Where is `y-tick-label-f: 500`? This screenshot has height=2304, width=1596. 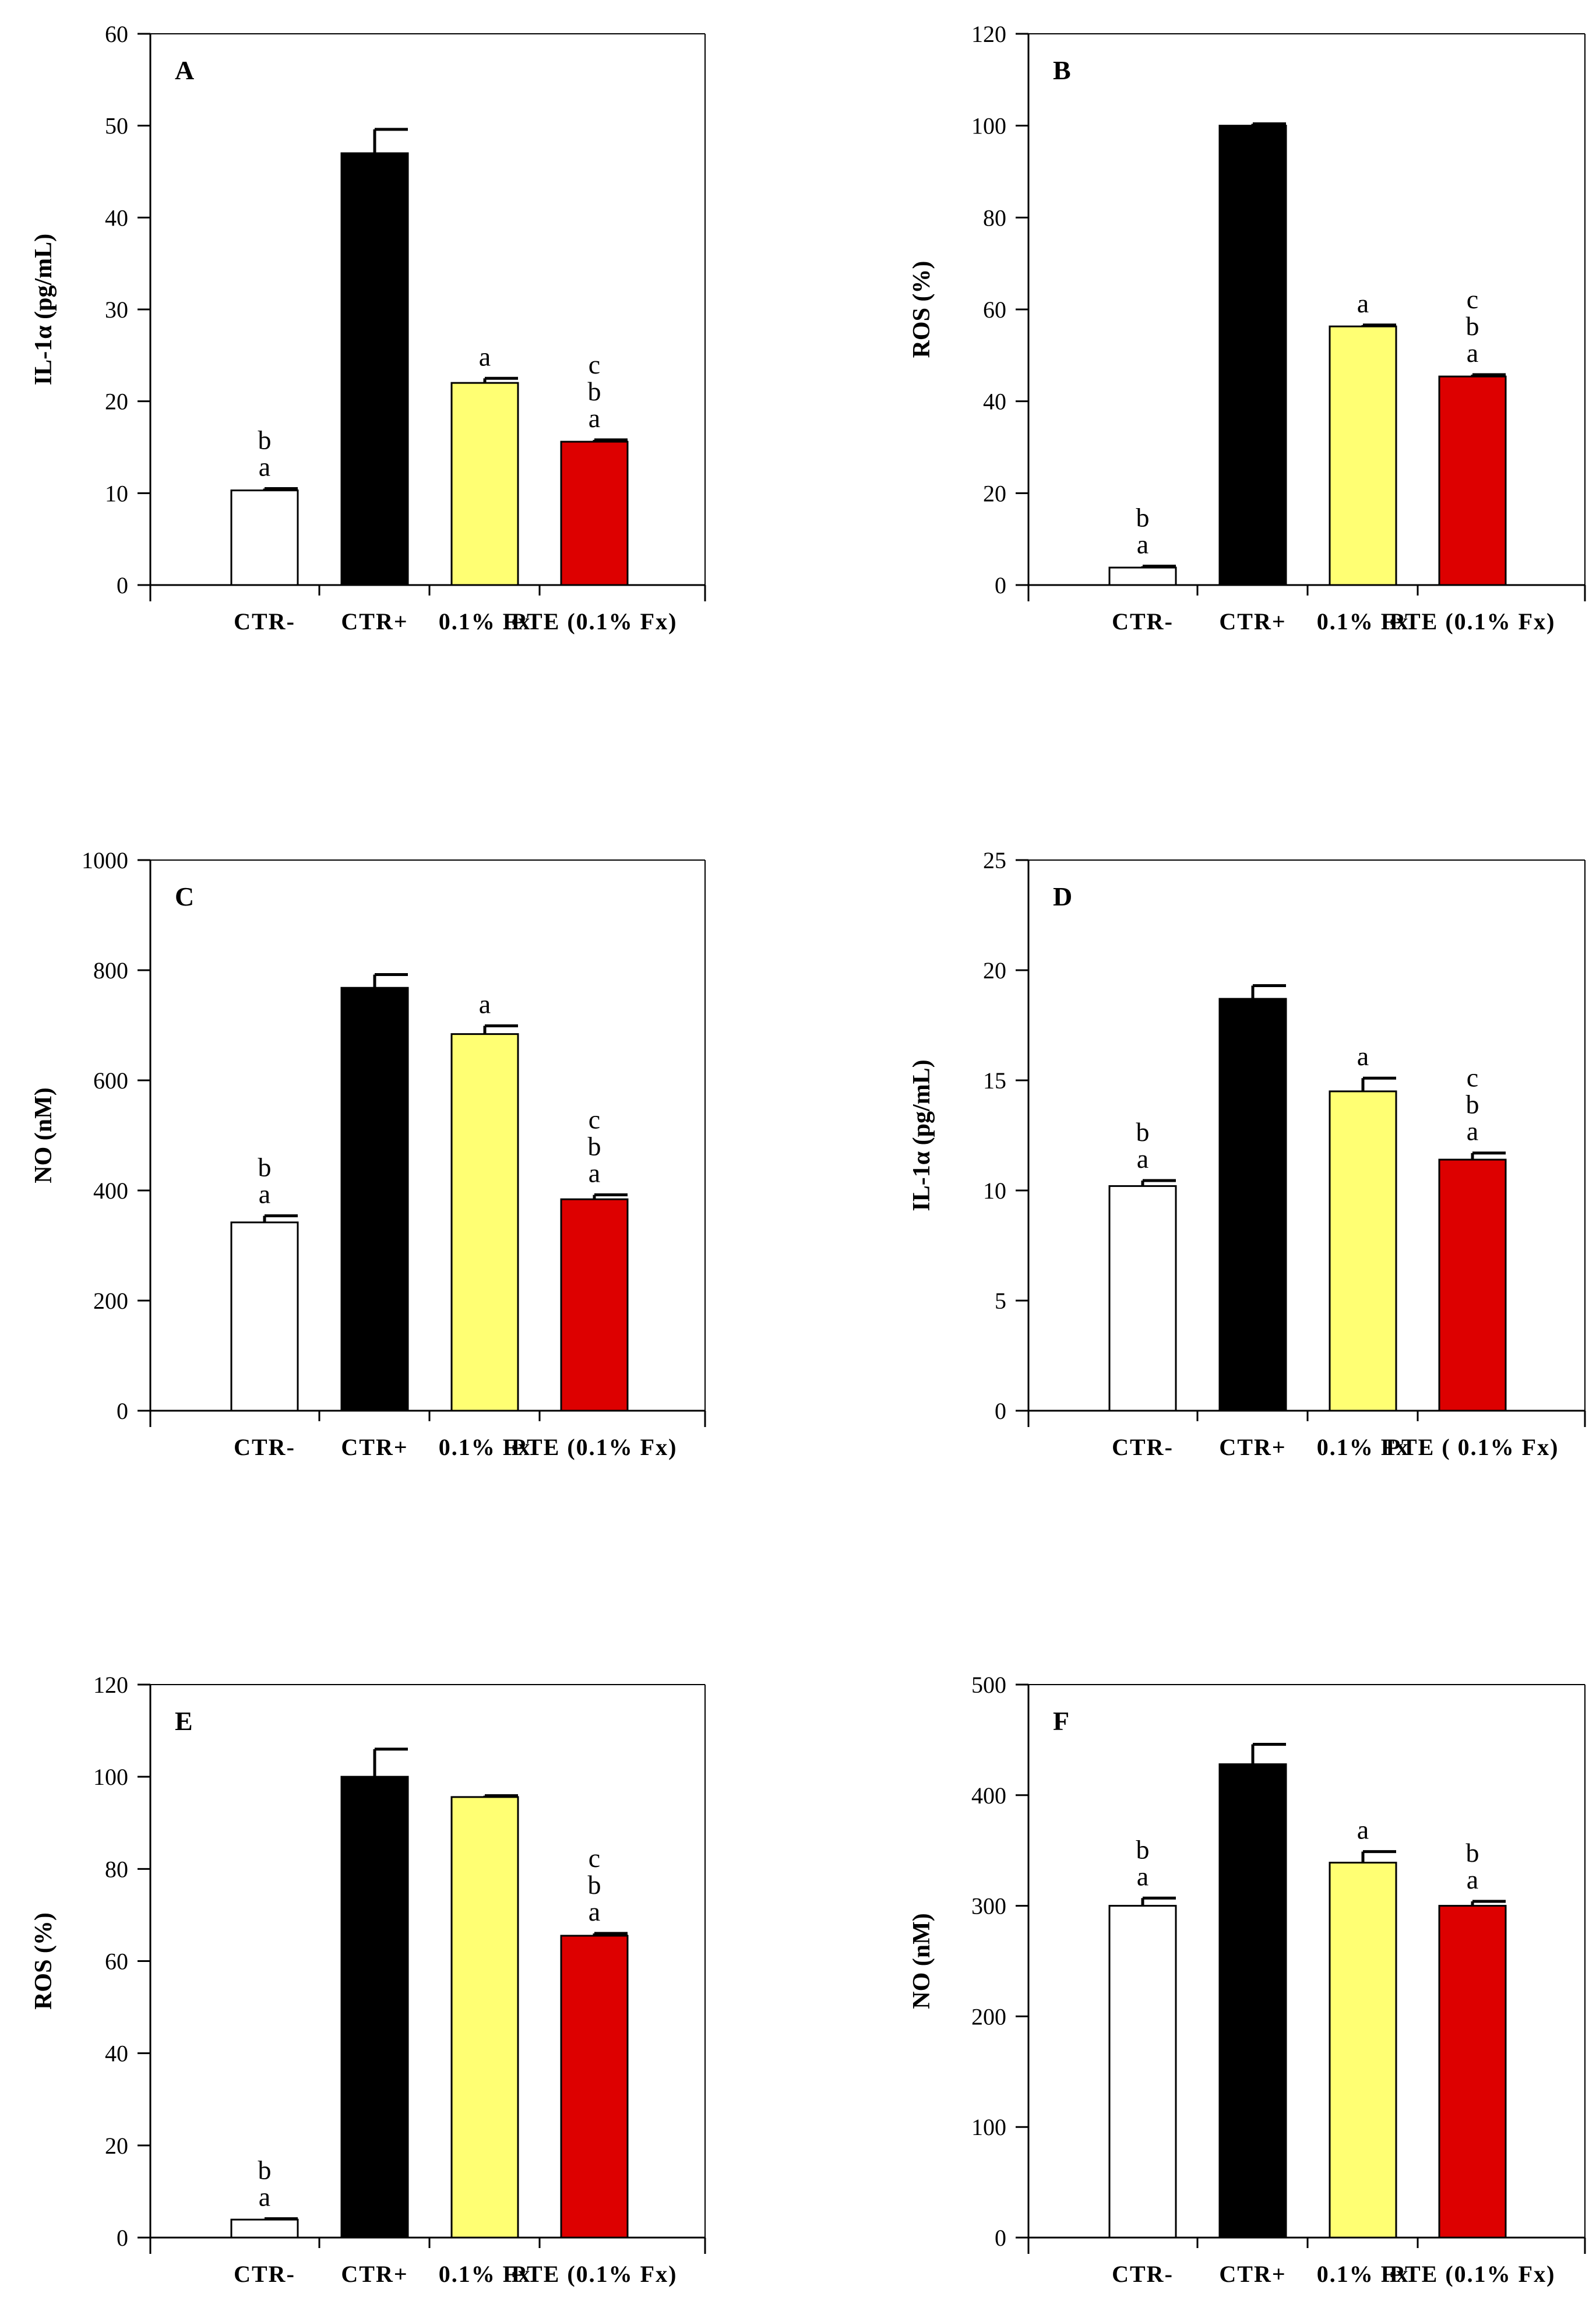 y-tick-label-f: 500 is located at coordinates (989, 1685).